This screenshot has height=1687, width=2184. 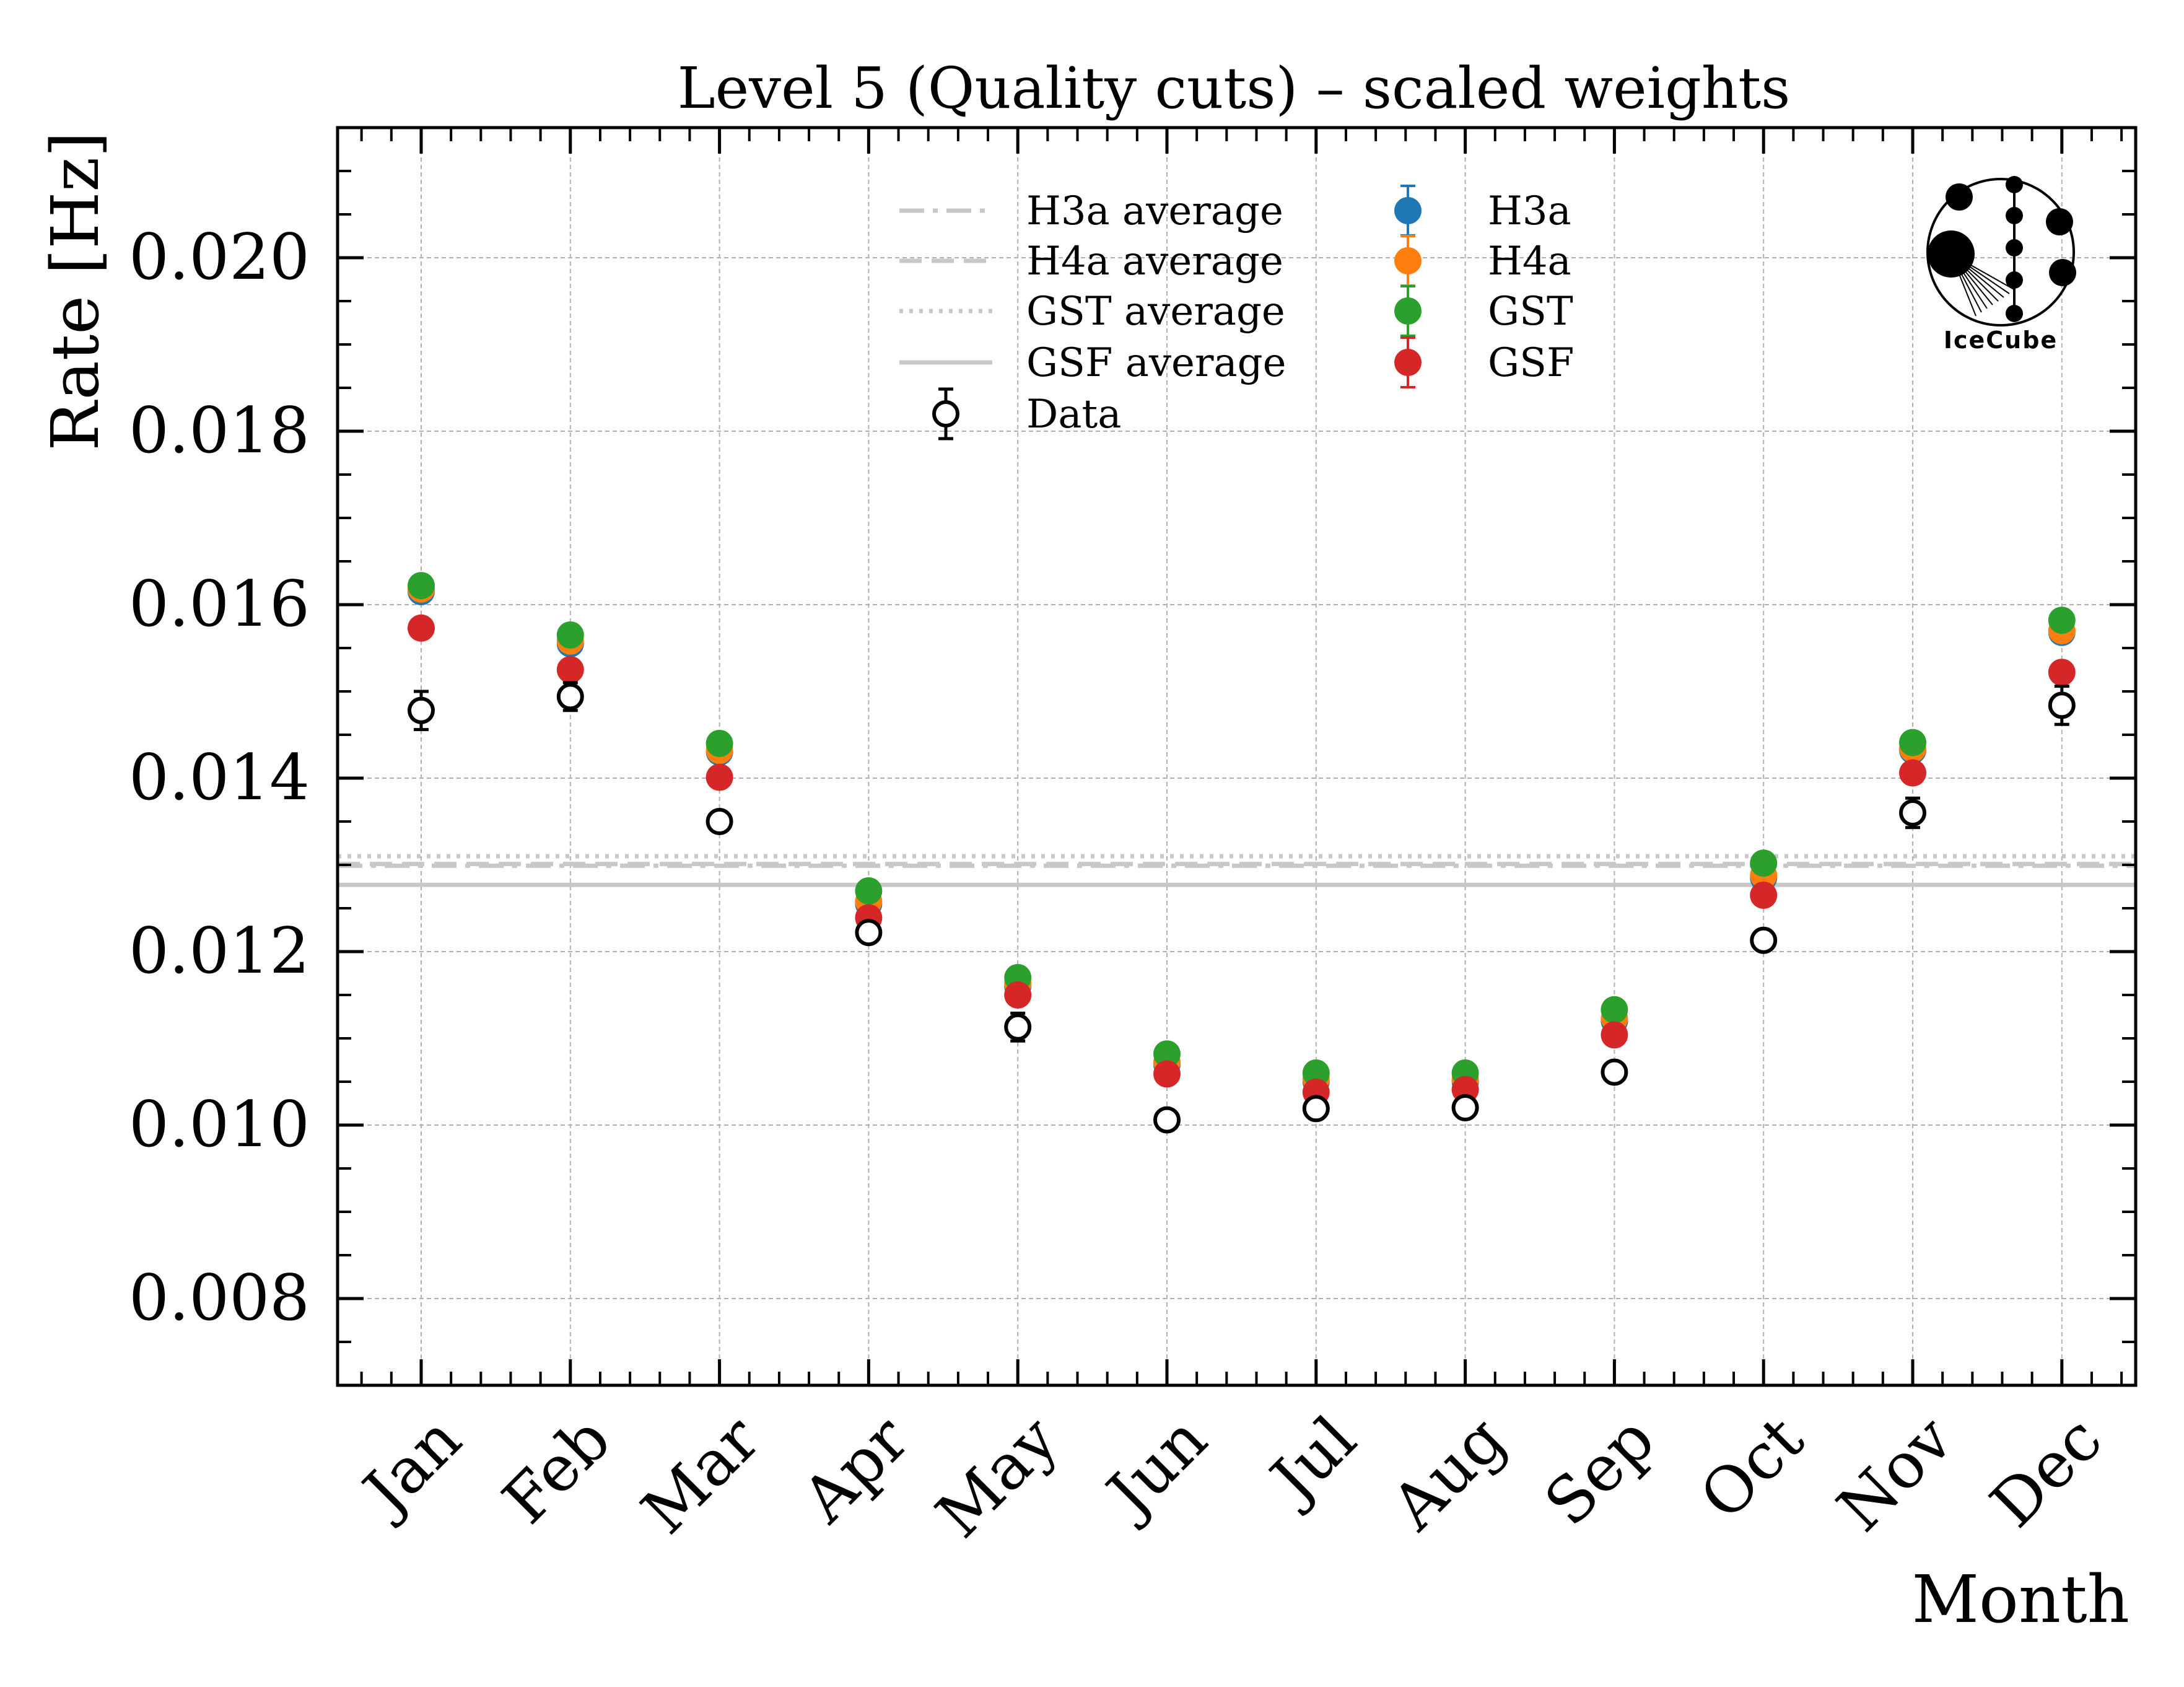 I want to click on x-tick-label-dec: Dec, so click(x=2047, y=1472).